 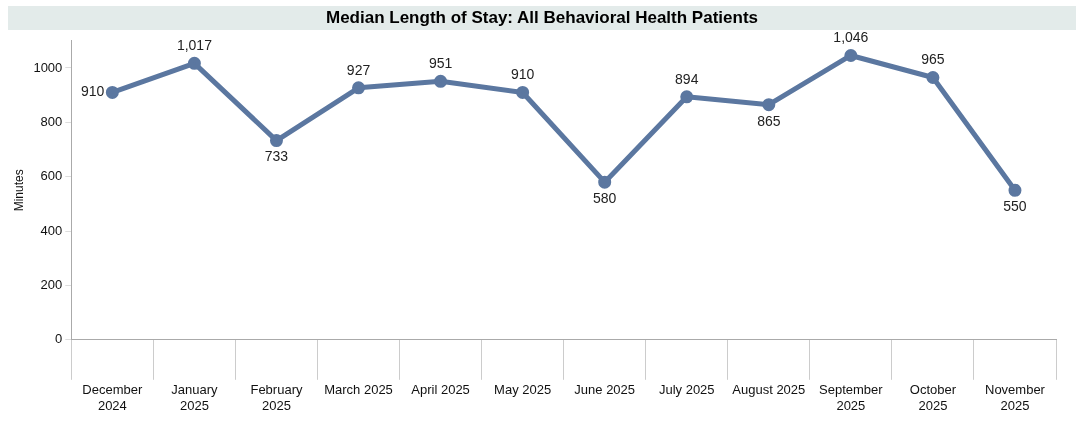 I want to click on chart-title: Median Length of Stay: All Behavioral Health Patients, so click(x=542, y=18).